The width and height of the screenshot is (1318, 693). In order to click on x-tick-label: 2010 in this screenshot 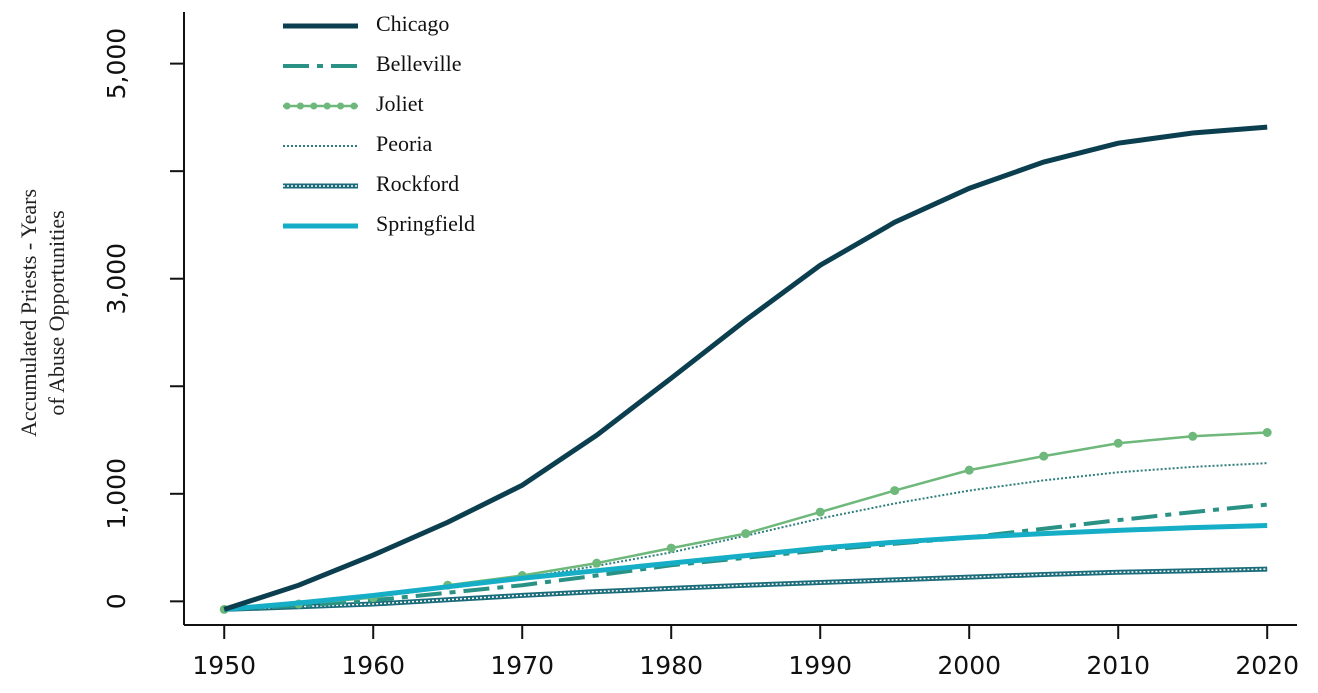, I will do `click(1118, 665)`.